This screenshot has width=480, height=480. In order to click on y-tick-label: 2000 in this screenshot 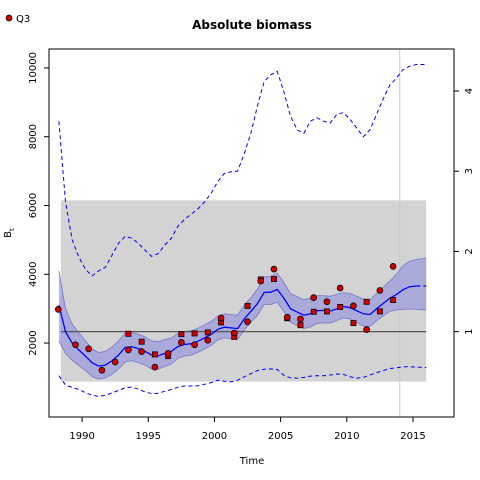, I will do `click(33, 342)`.